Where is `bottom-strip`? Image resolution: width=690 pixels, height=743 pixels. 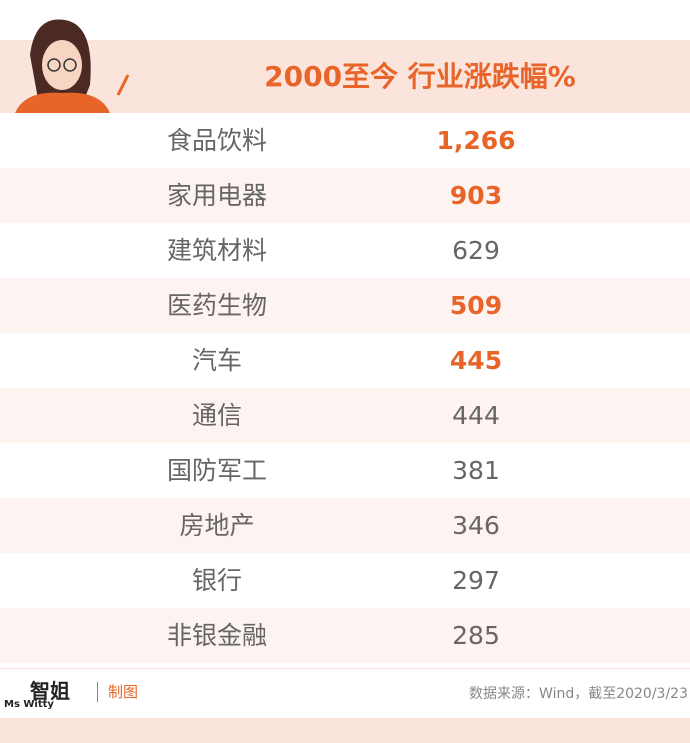
bottom-strip is located at coordinates (345, 730).